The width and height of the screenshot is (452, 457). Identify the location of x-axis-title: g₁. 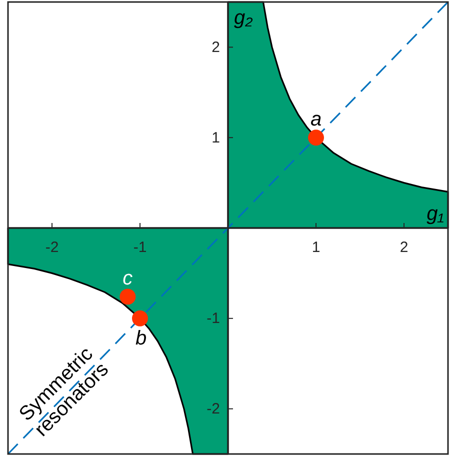
(435, 214).